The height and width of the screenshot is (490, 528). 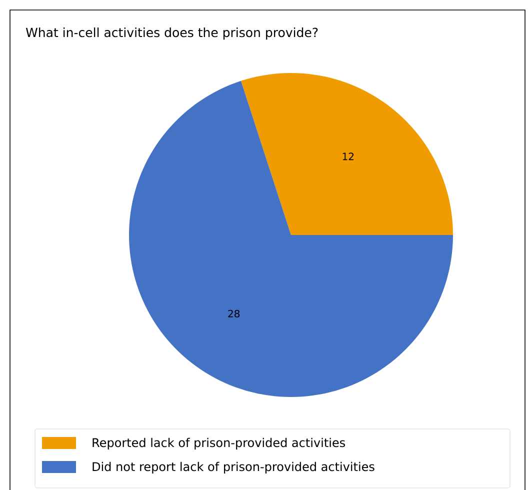 I want to click on data-label: 28, so click(x=234, y=314).